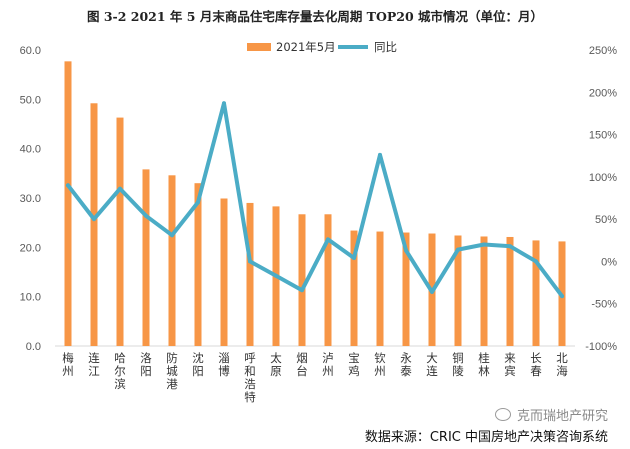 This screenshot has height=449, width=630. Describe the element at coordinates (276, 364) in the screenshot. I see `category-label: 太原` at that location.